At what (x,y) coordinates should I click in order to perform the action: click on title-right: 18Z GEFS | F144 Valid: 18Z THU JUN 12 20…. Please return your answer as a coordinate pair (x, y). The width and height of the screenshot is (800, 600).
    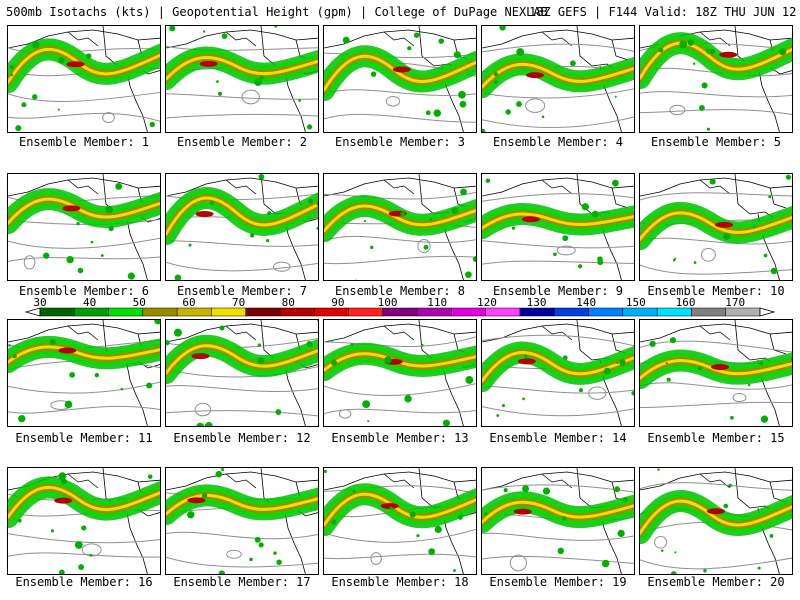
    Looking at the image, I should click on (663, 12).